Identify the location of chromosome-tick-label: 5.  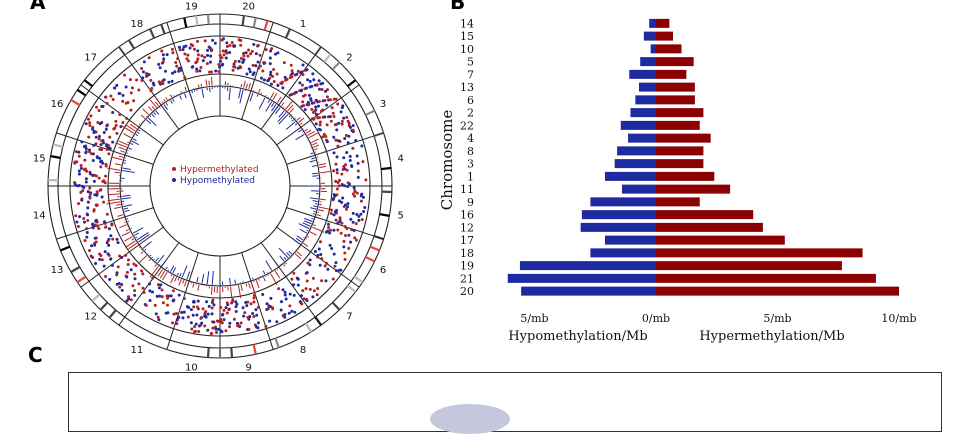
(470, 62).